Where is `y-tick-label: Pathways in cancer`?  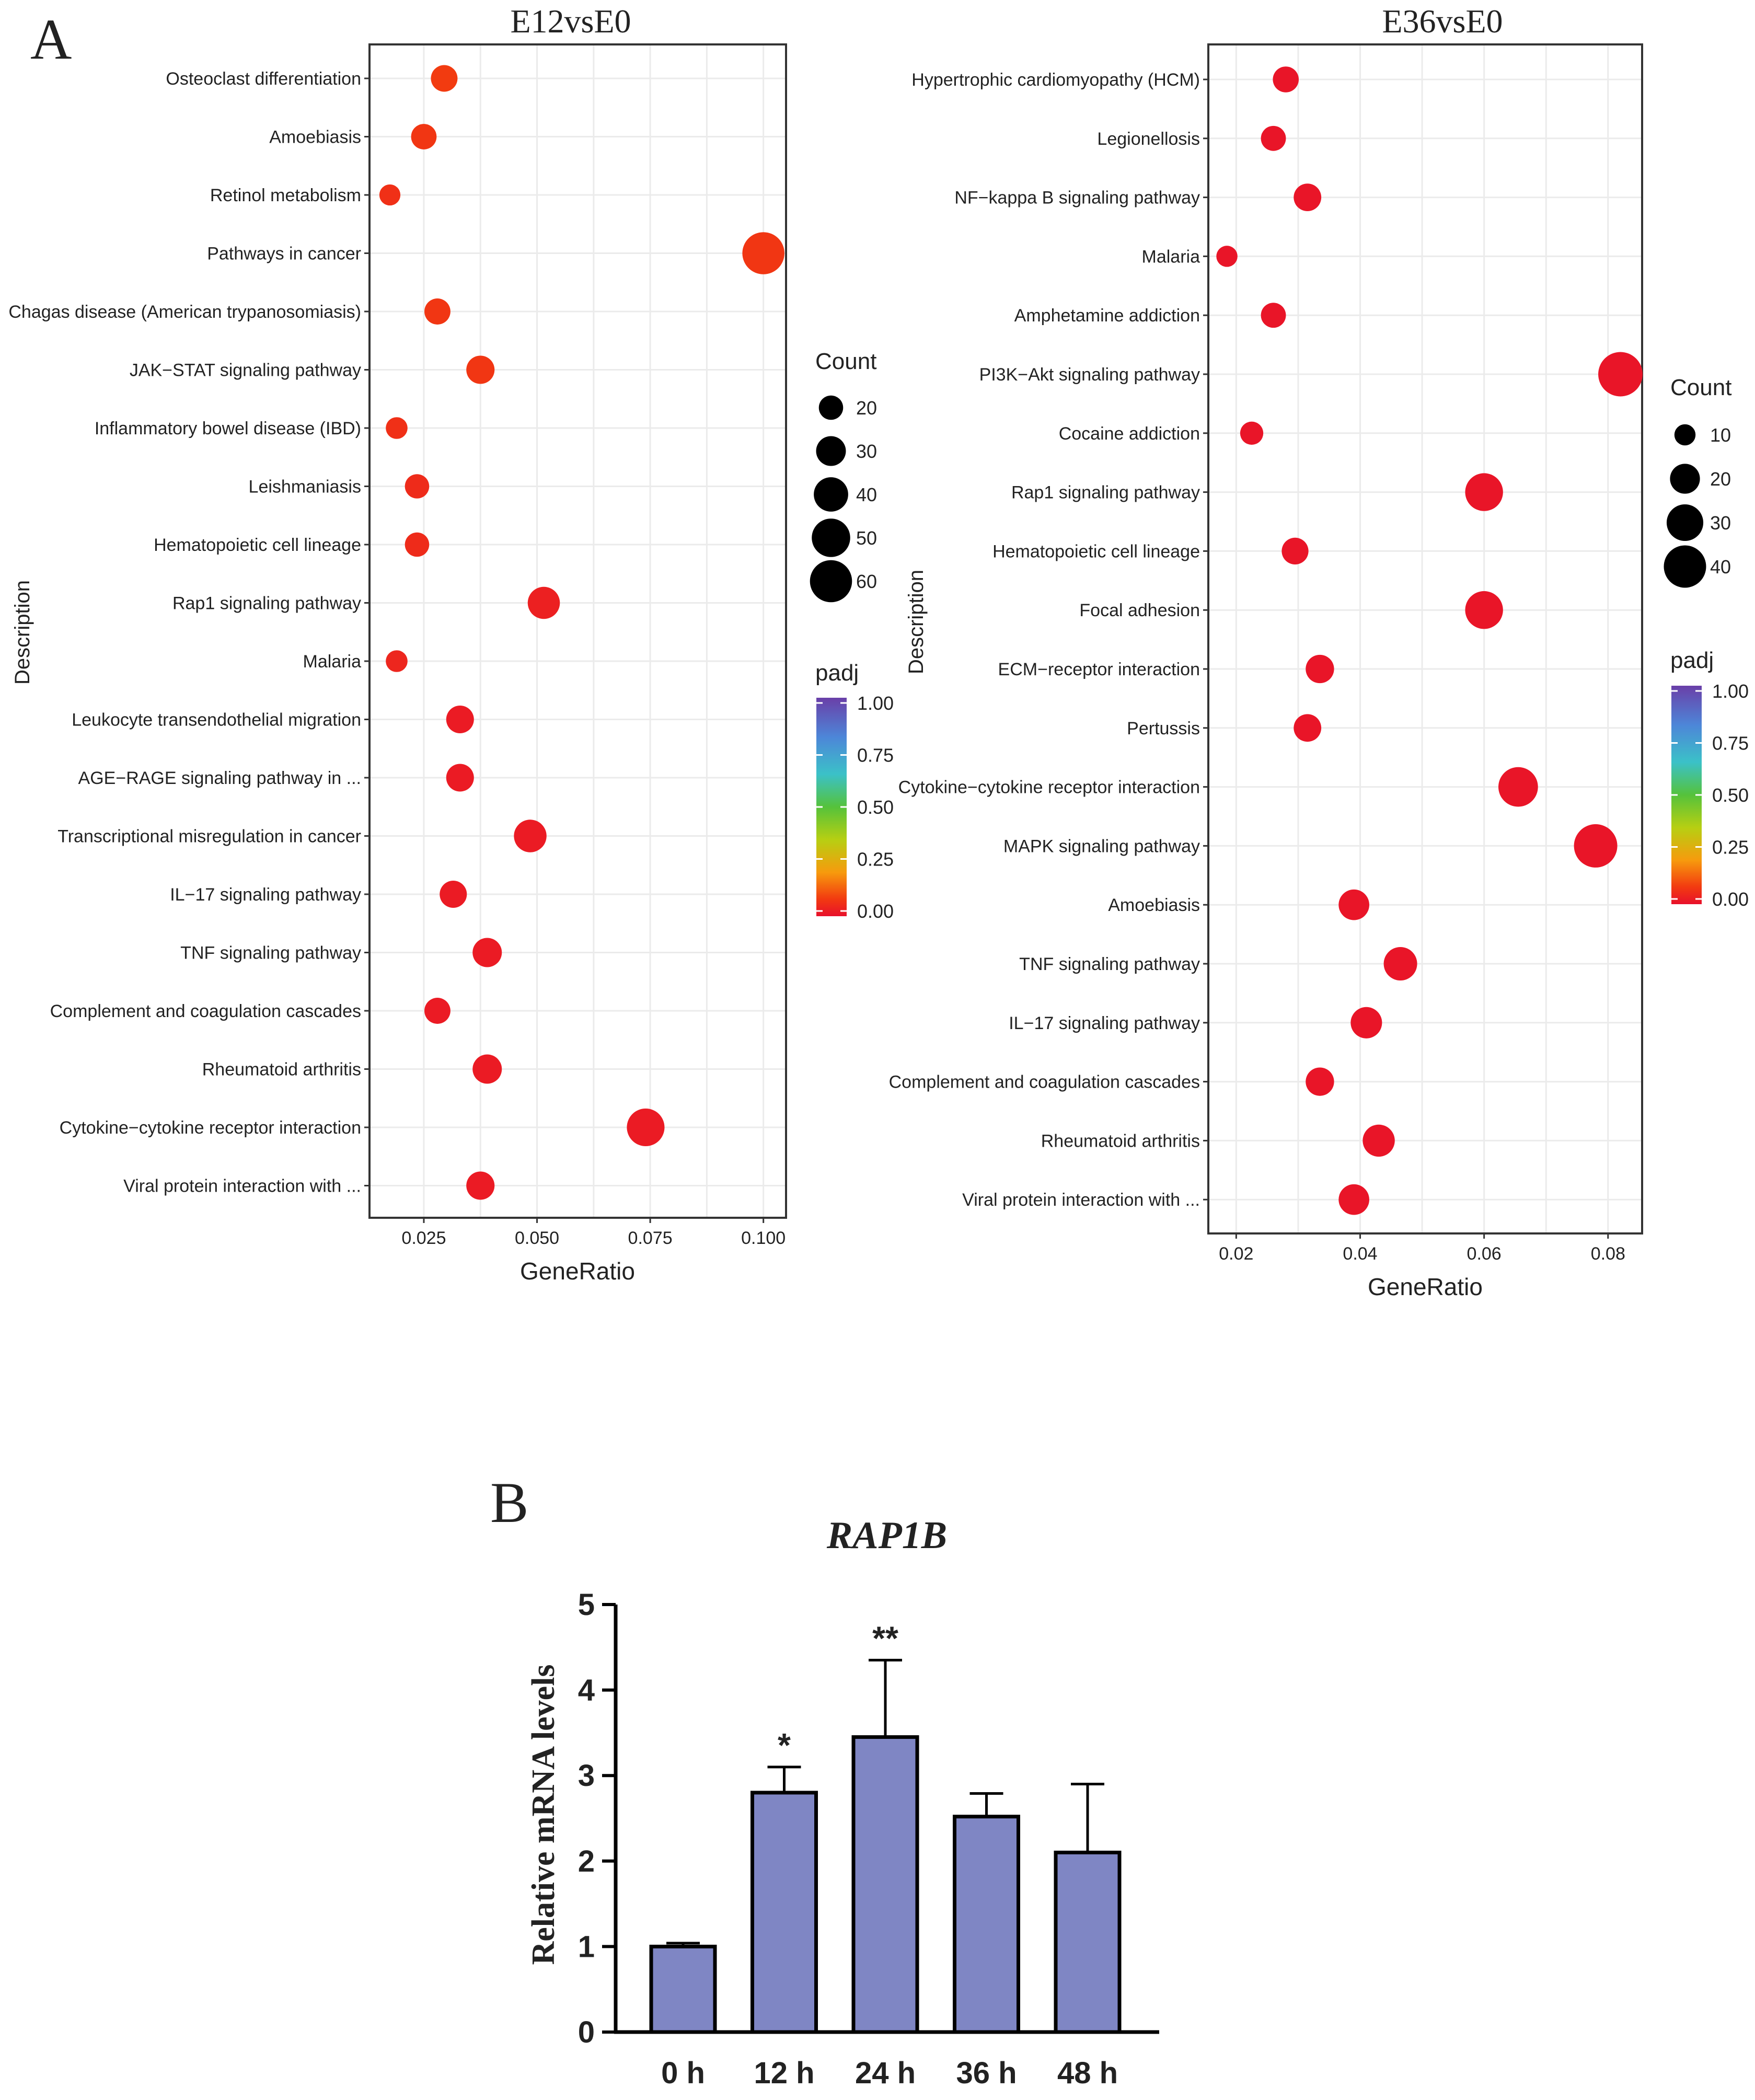
y-tick-label: Pathways in cancer is located at coordinates (284, 254).